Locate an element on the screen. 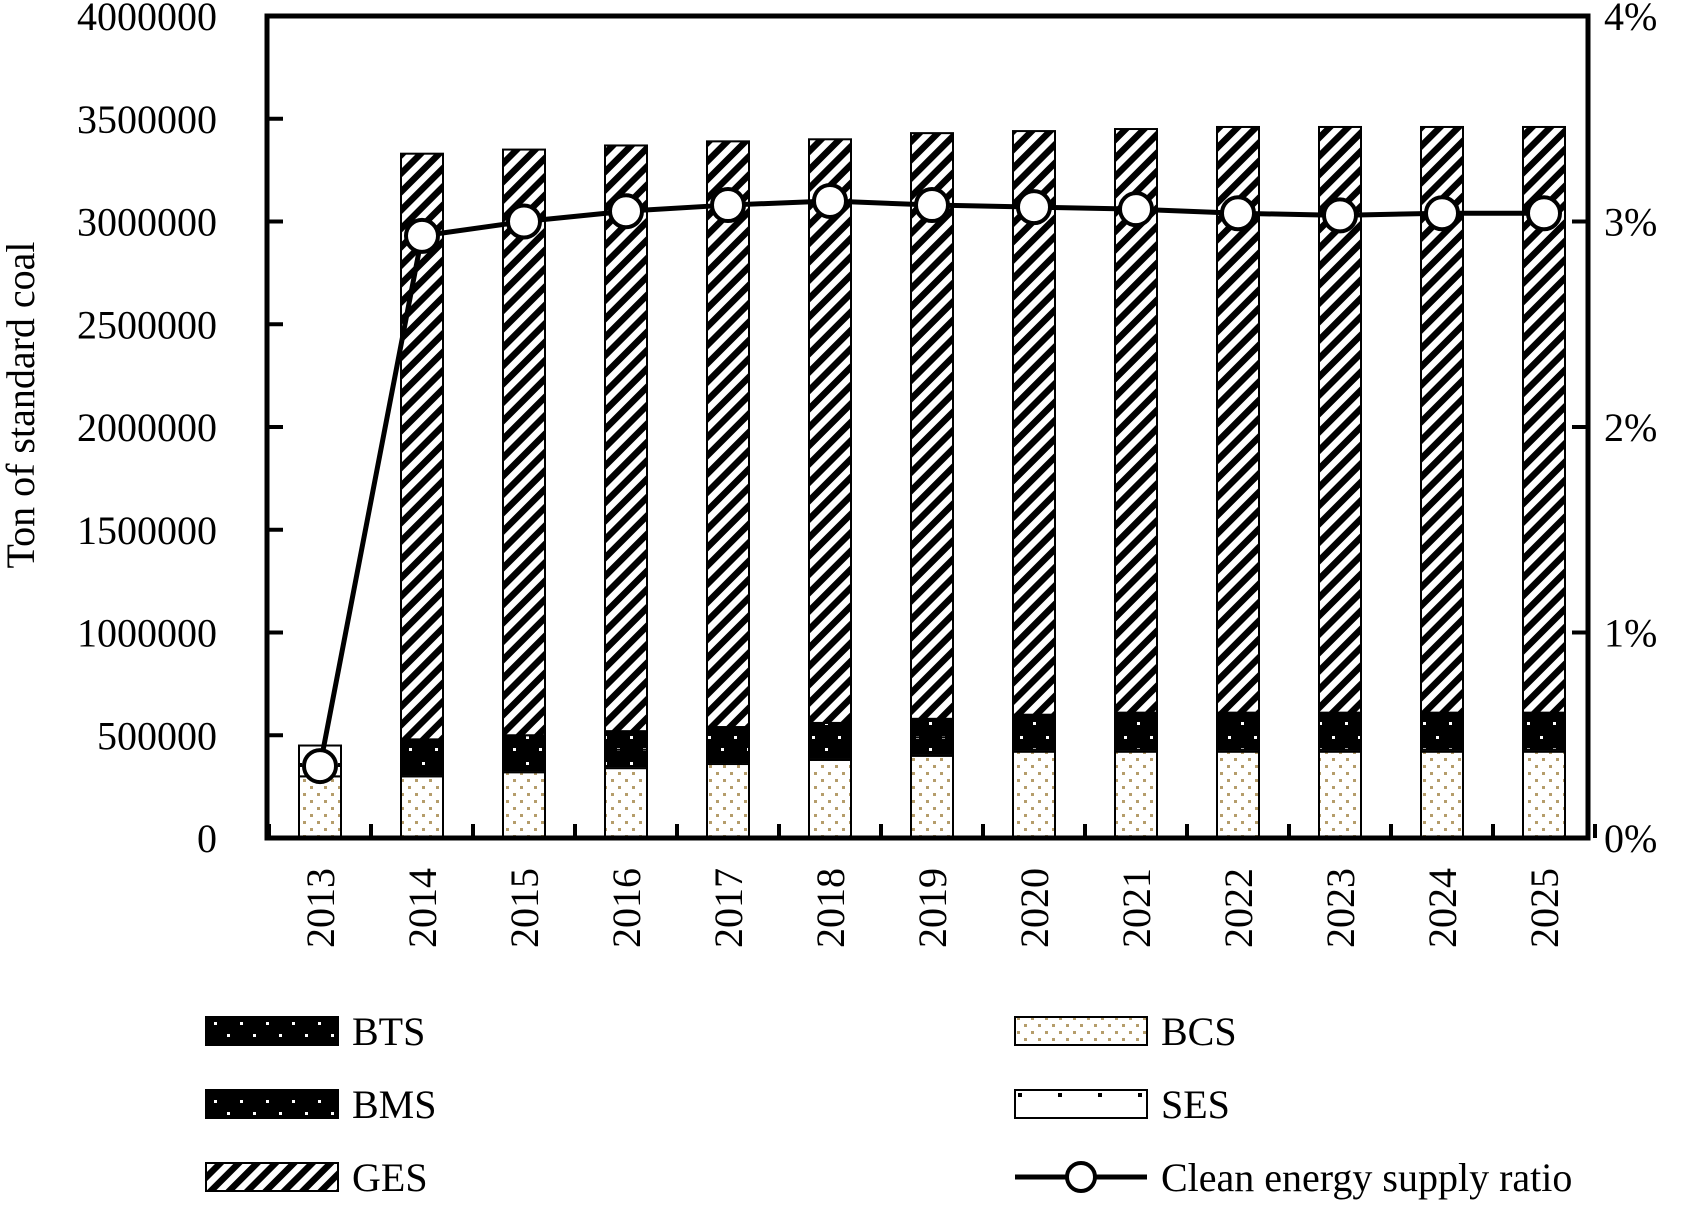  ratio-point-2024 is located at coordinates (1442, 213).